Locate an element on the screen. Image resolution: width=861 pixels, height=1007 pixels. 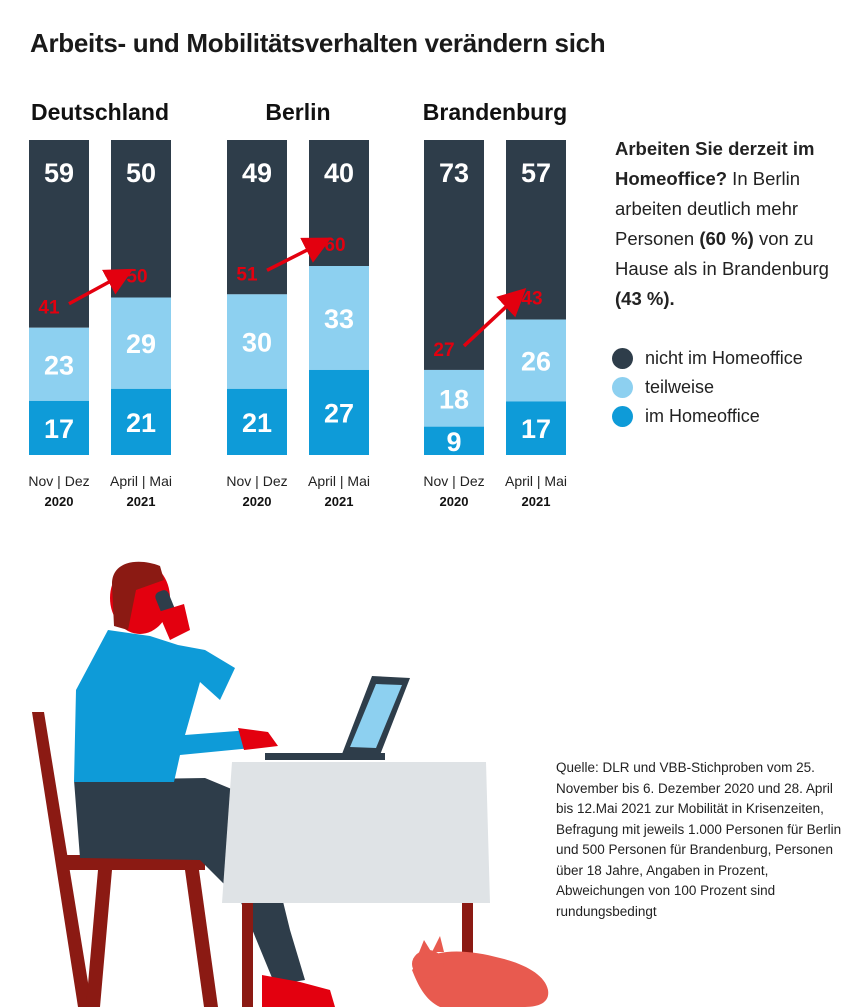
legend-label-teilweise: teilweise is located at coordinates (680, 387).